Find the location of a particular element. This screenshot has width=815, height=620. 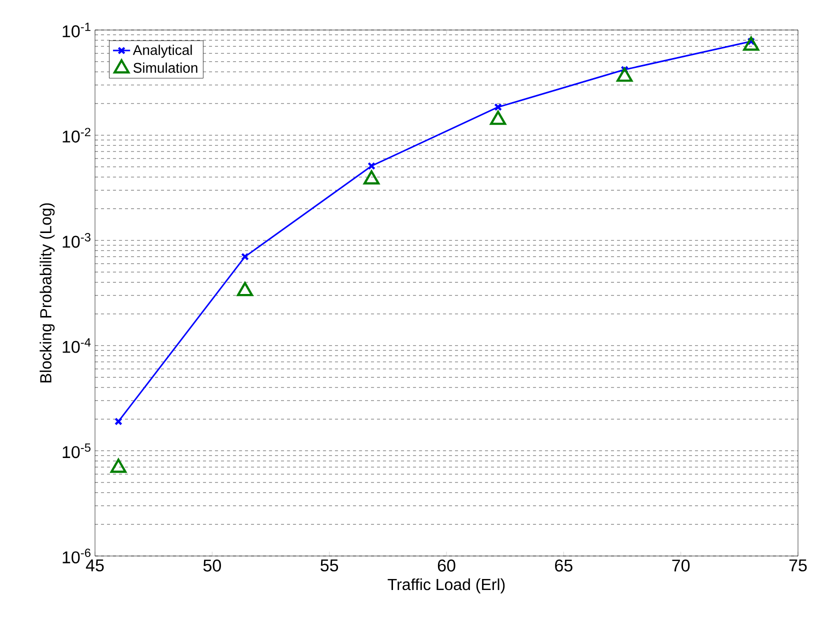

y-tick-label: 10$^{-3}$ is located at coordinates (76, 240).